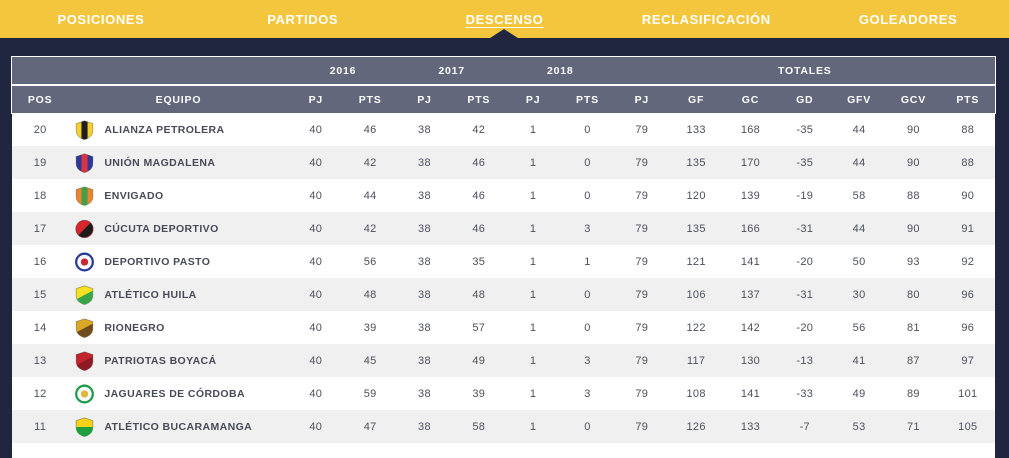 This screenshot has height=458, width=1009. I want to click on value-cell: -7, so click(804, 426).